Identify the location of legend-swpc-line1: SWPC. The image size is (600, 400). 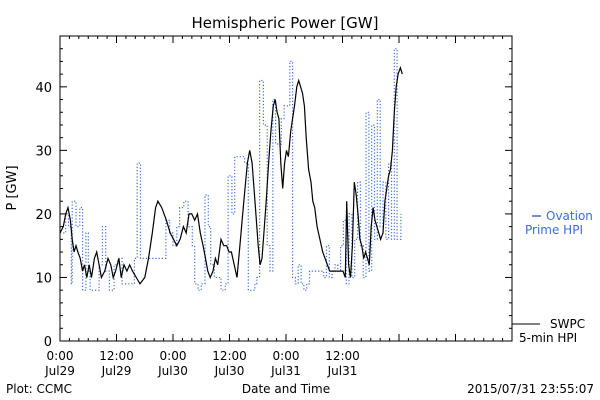
(567, 324).